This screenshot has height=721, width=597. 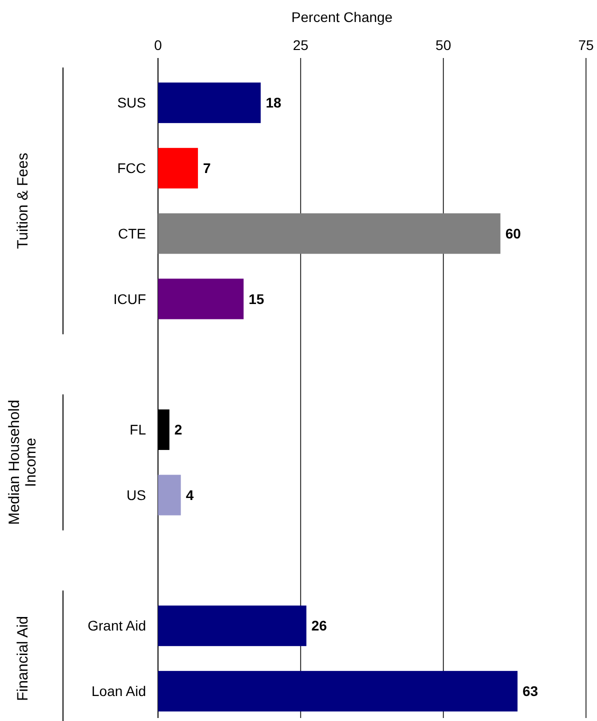 I want to click on y-tick-label: ICUF, so click(x=129, y=298).